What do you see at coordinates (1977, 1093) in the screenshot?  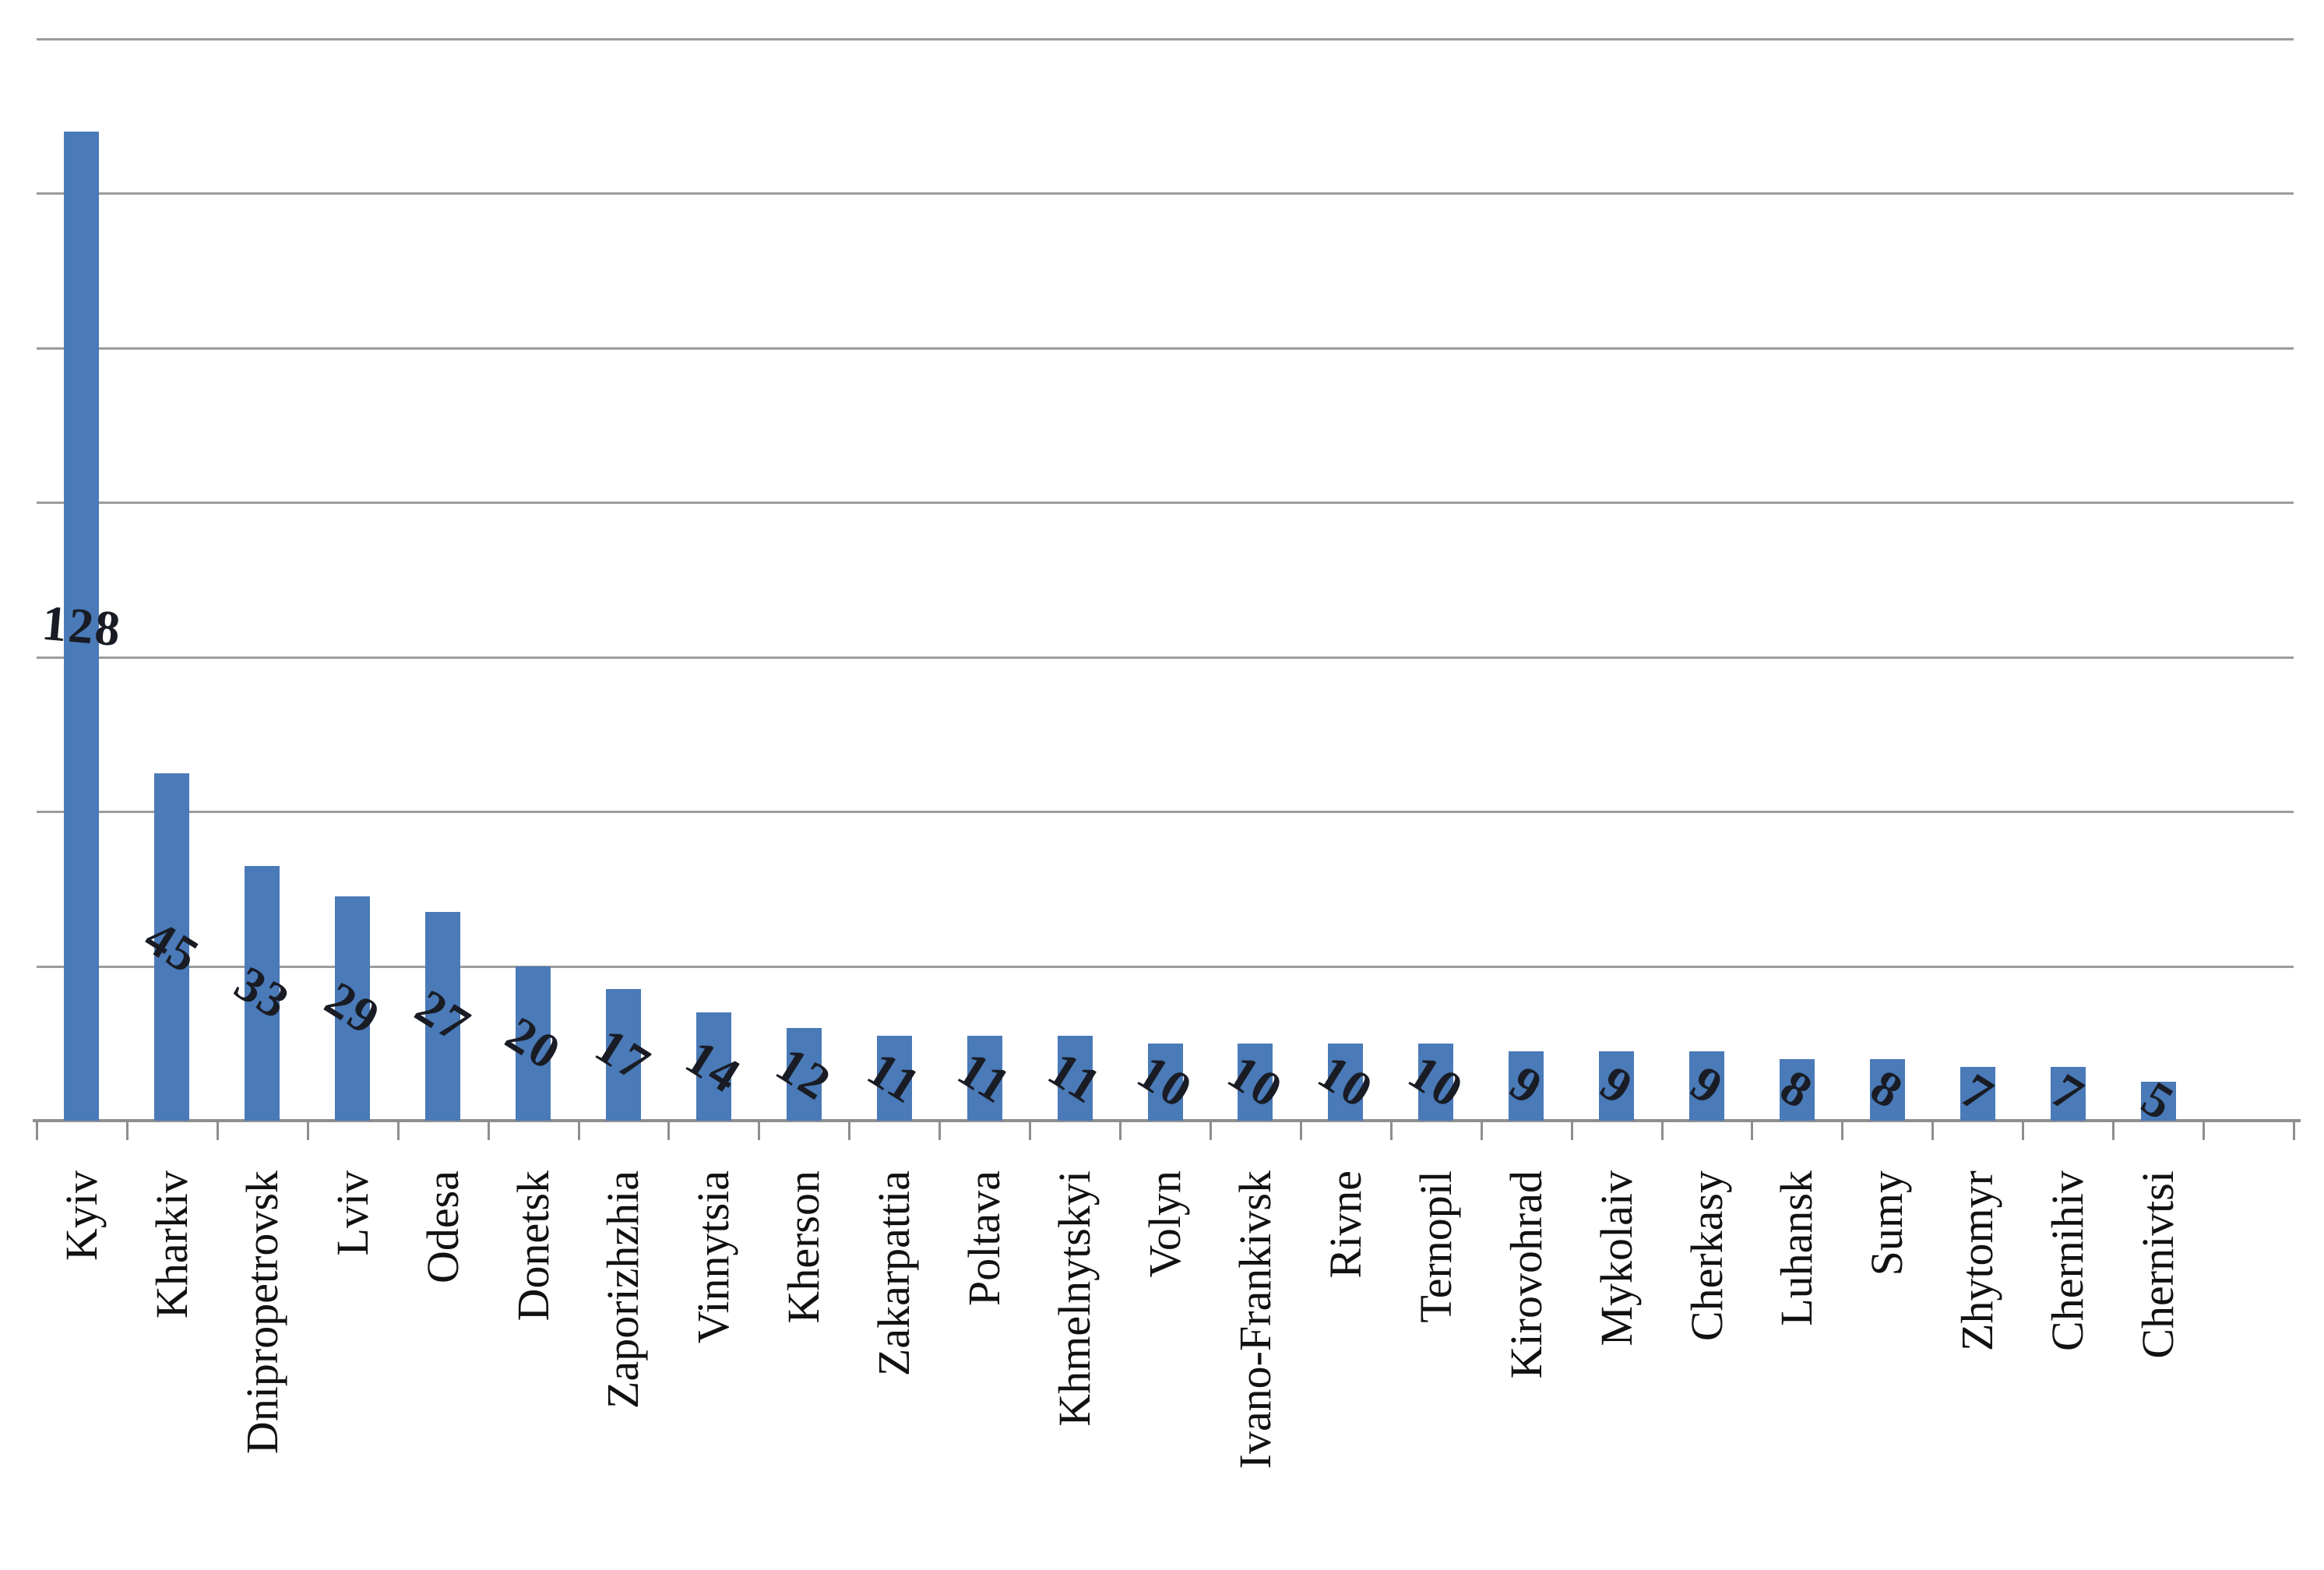 I see `bar-Zhytomyr` at bounding box center [1977, 1093].